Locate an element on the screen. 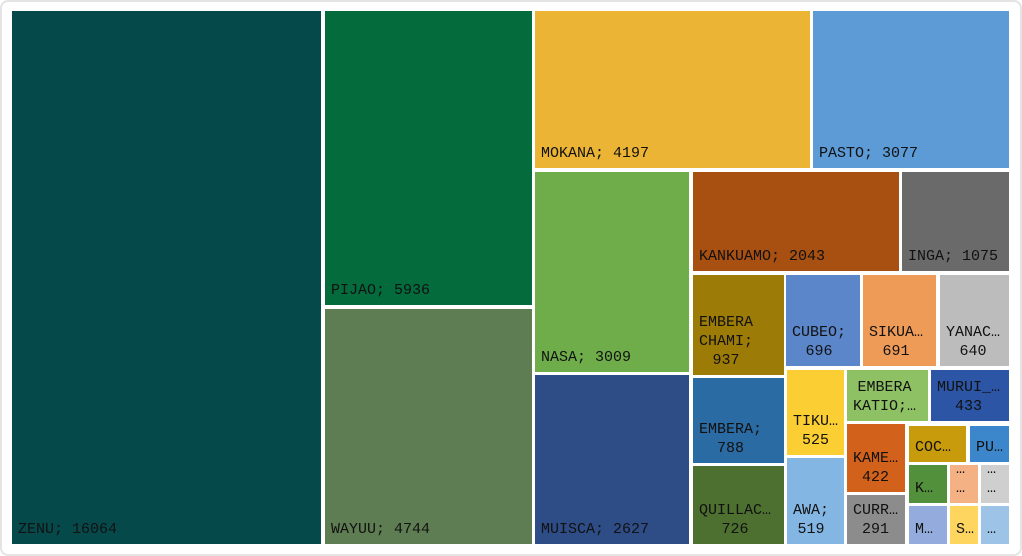  treemap-tile-mokana: MOKANA; 4197 is located at coordinates (672, 89).